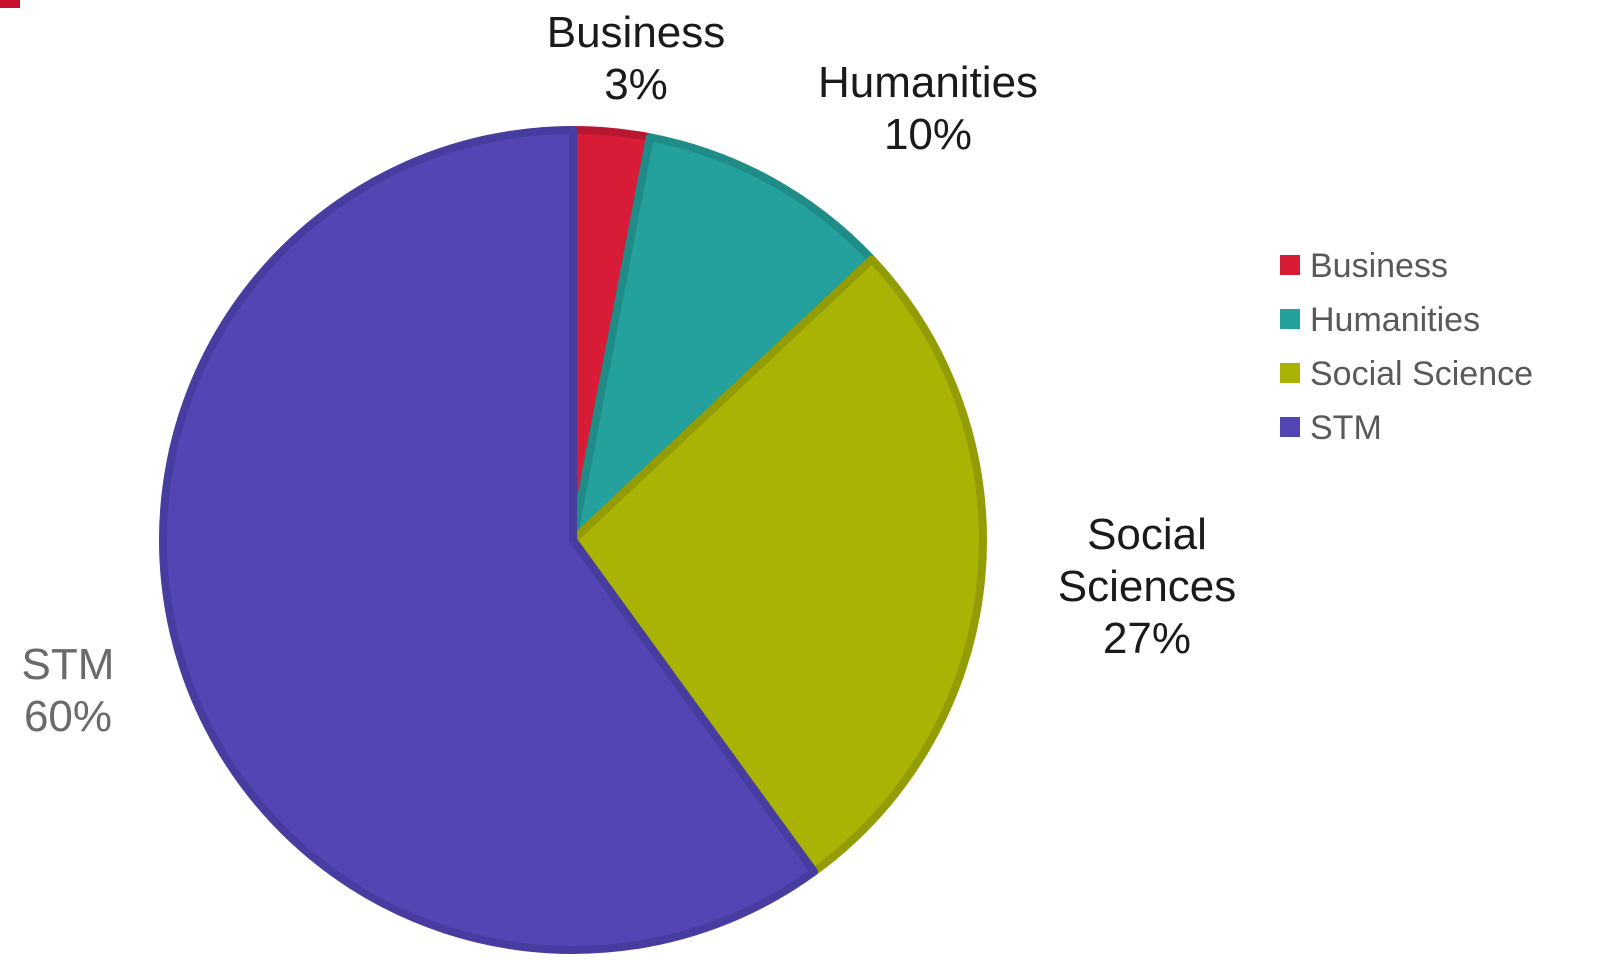 The width and height of the screenshot is (1611, 973). Describe the element at coordinates (68, 716) in the screenshot. I see `slice-percent-label: 60%` at that location.